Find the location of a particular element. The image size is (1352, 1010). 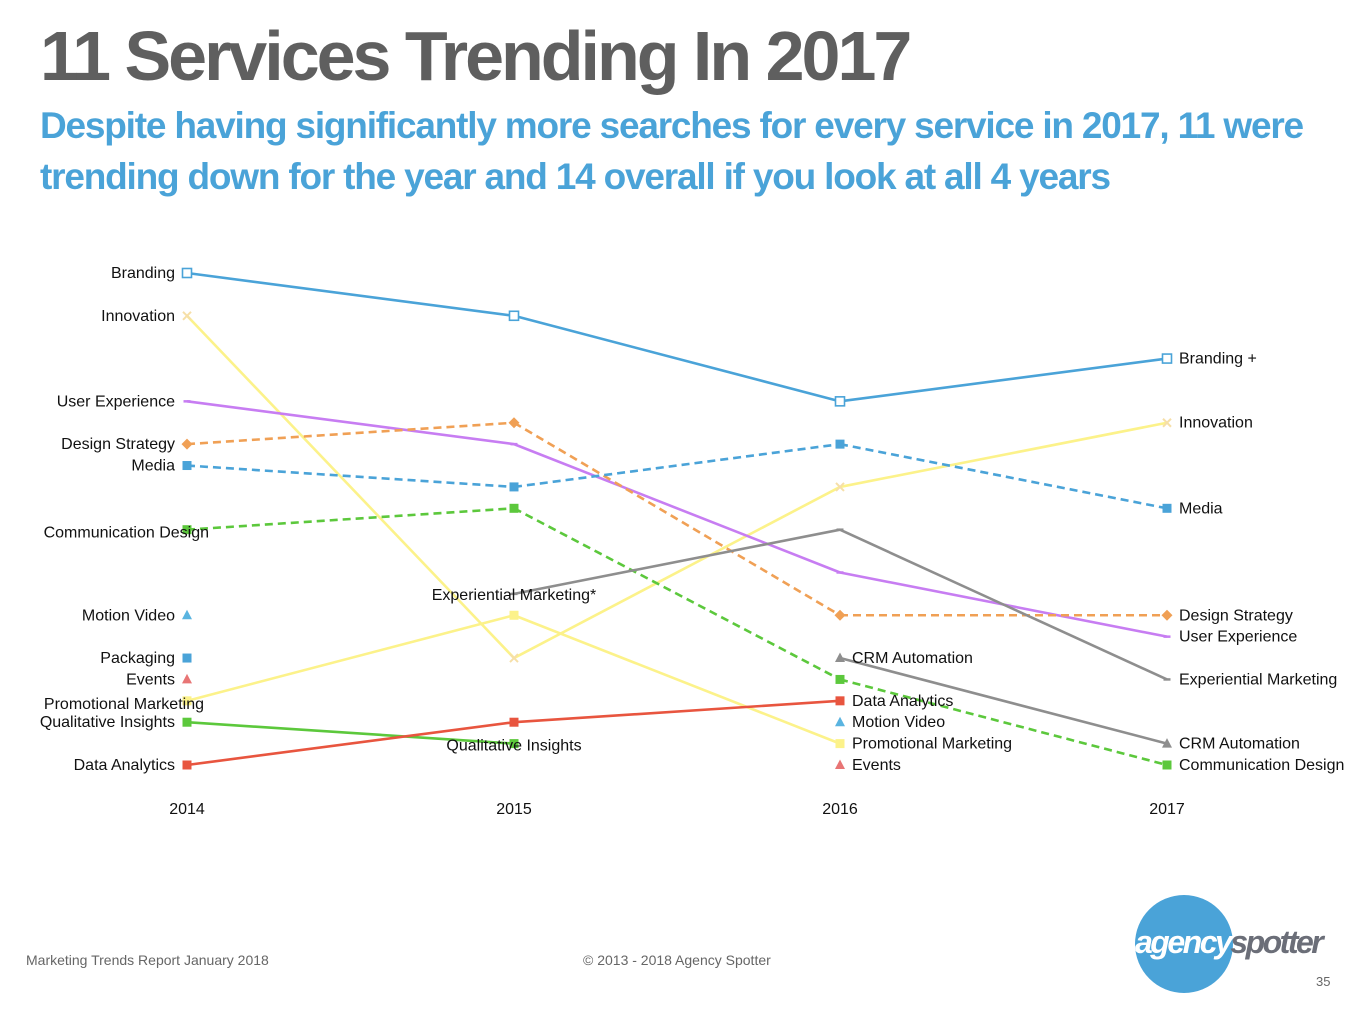

communication-design-marker-2017 is located at coordinates (1167, 765).